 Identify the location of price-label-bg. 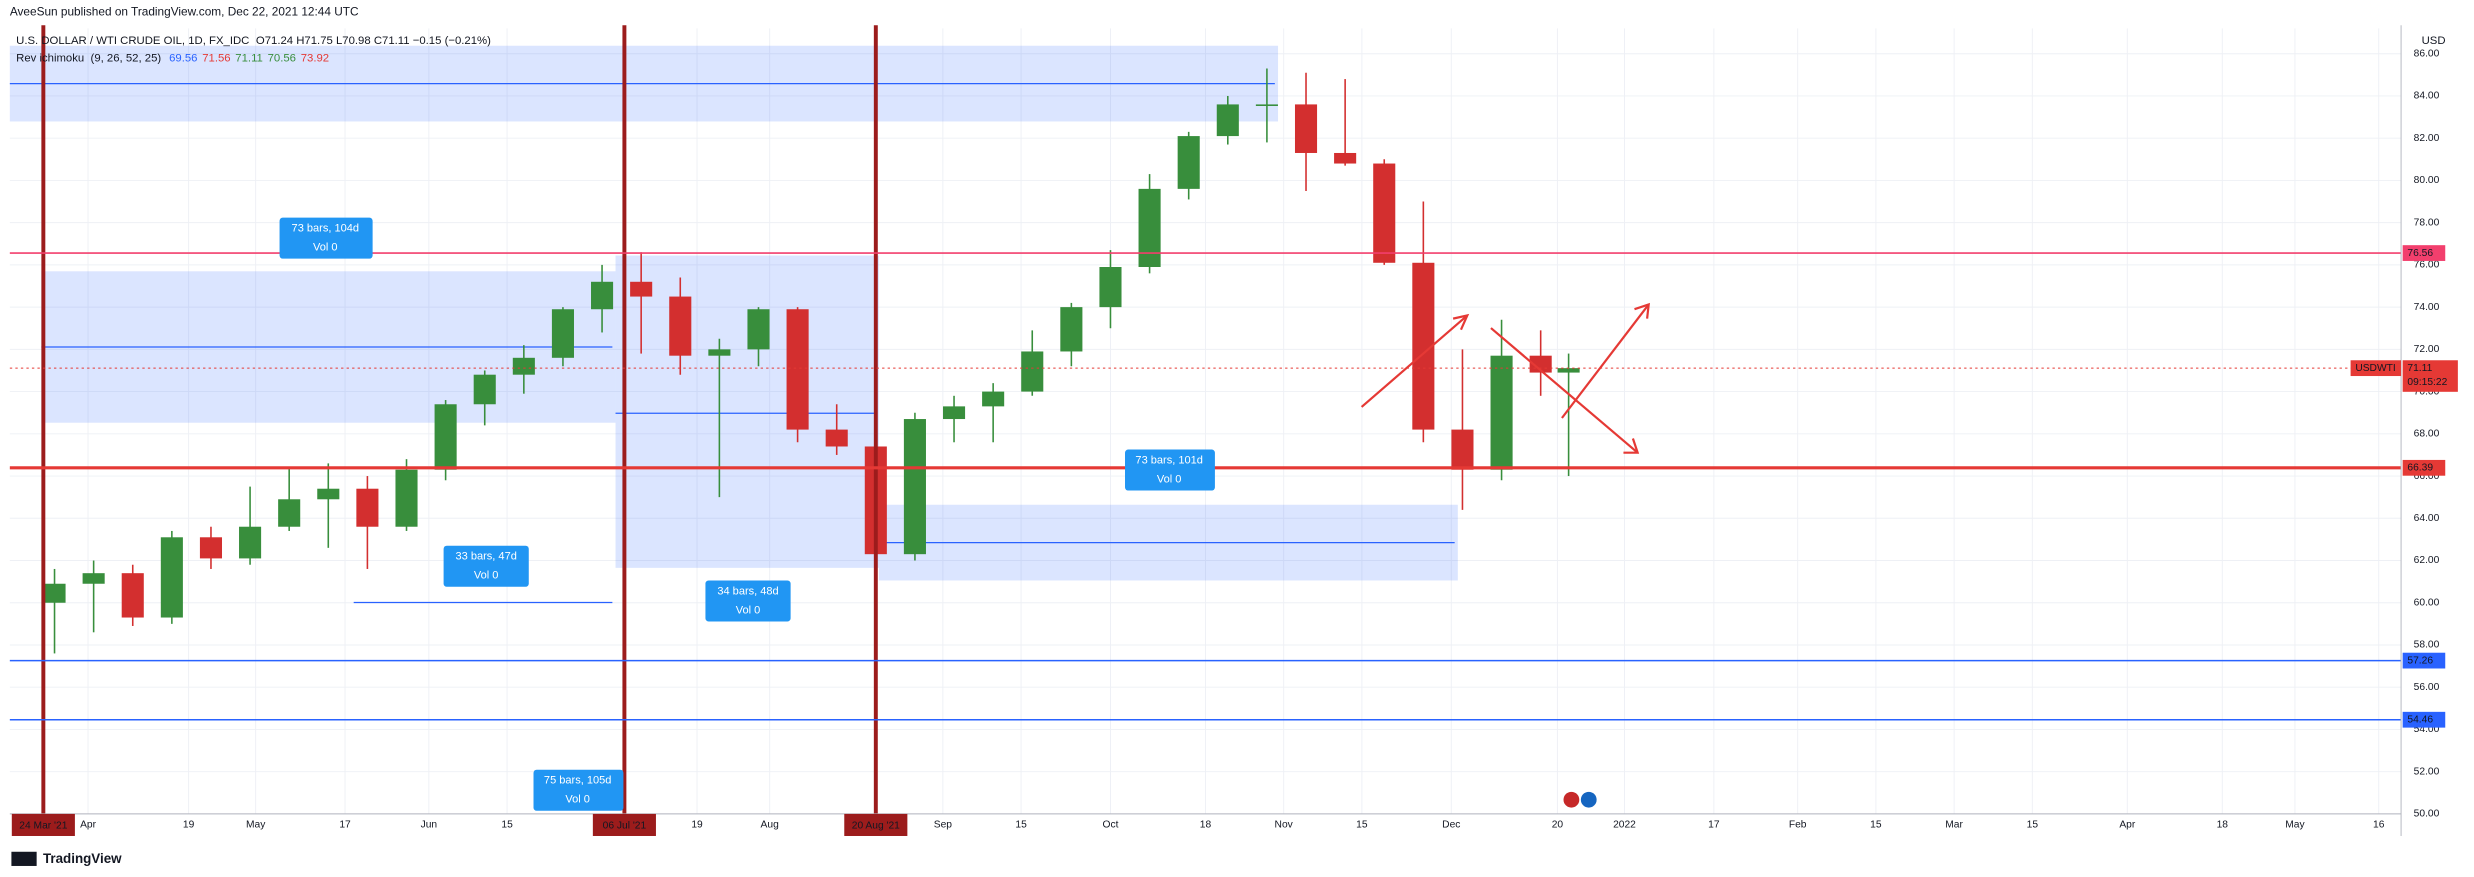
(2424, 719).